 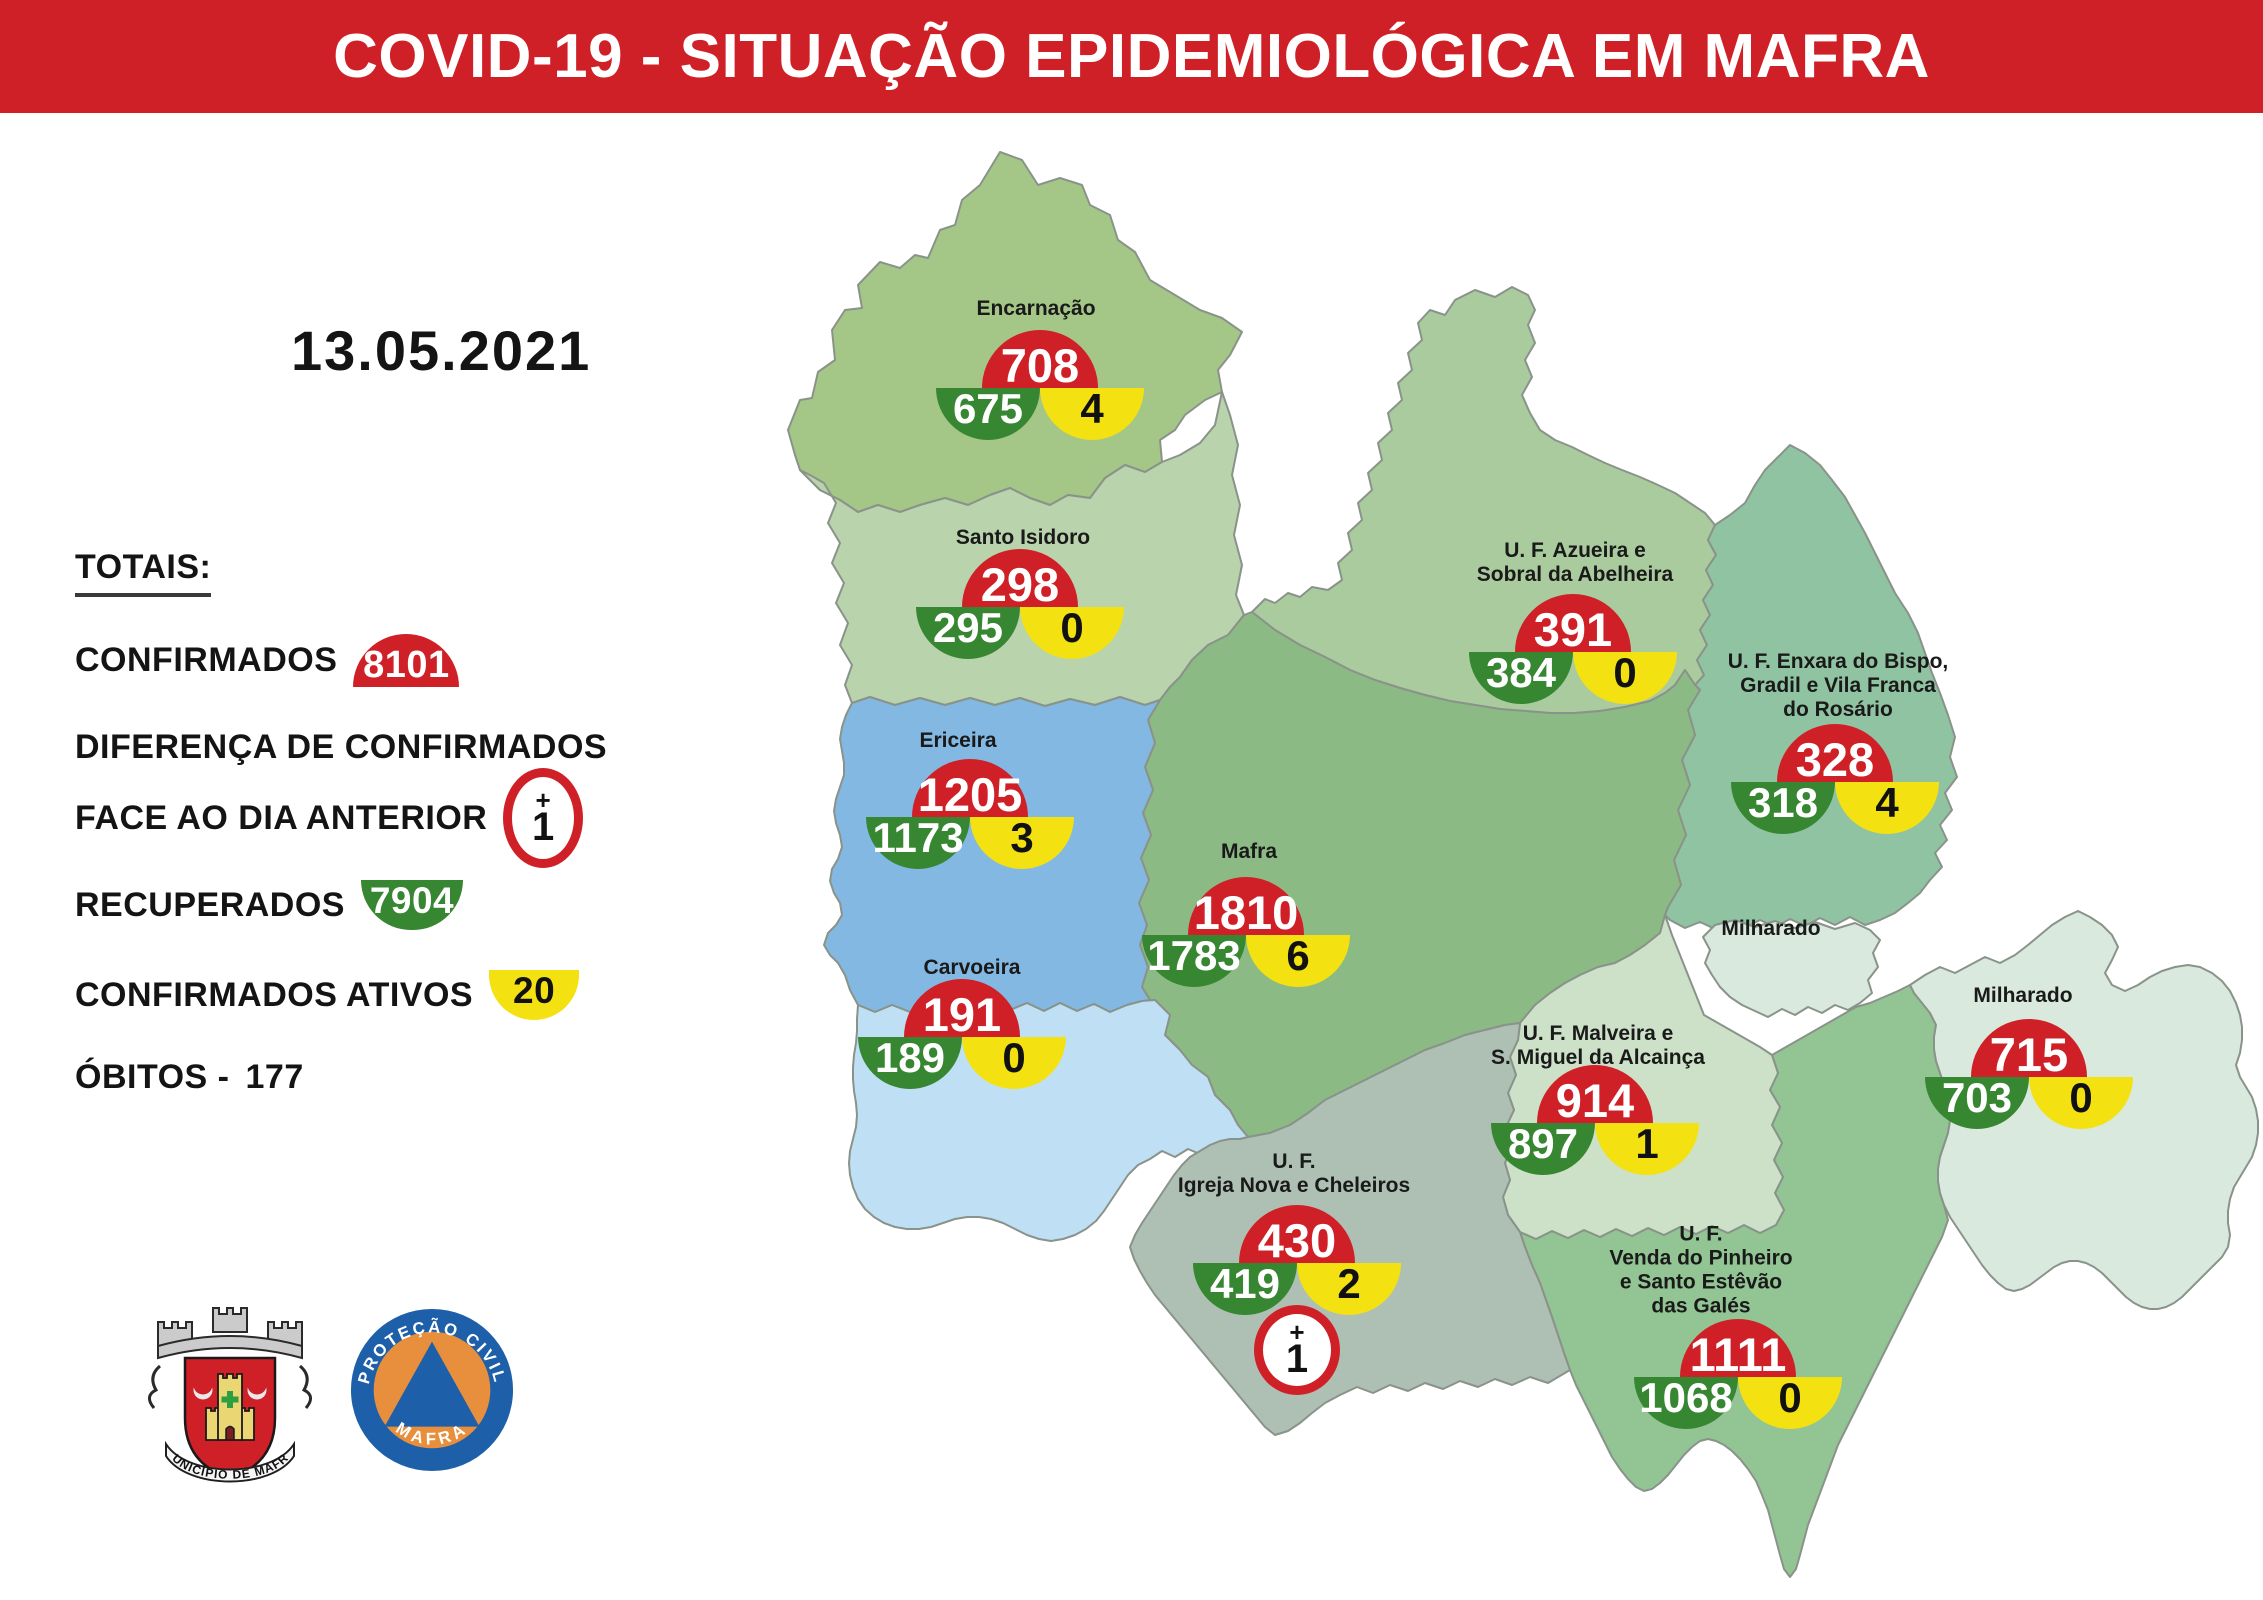 I want to click on protecao-civil-mafra-logo: PROTEÇÃO CIVIL MAFRA, so click(x=432, y=1390).